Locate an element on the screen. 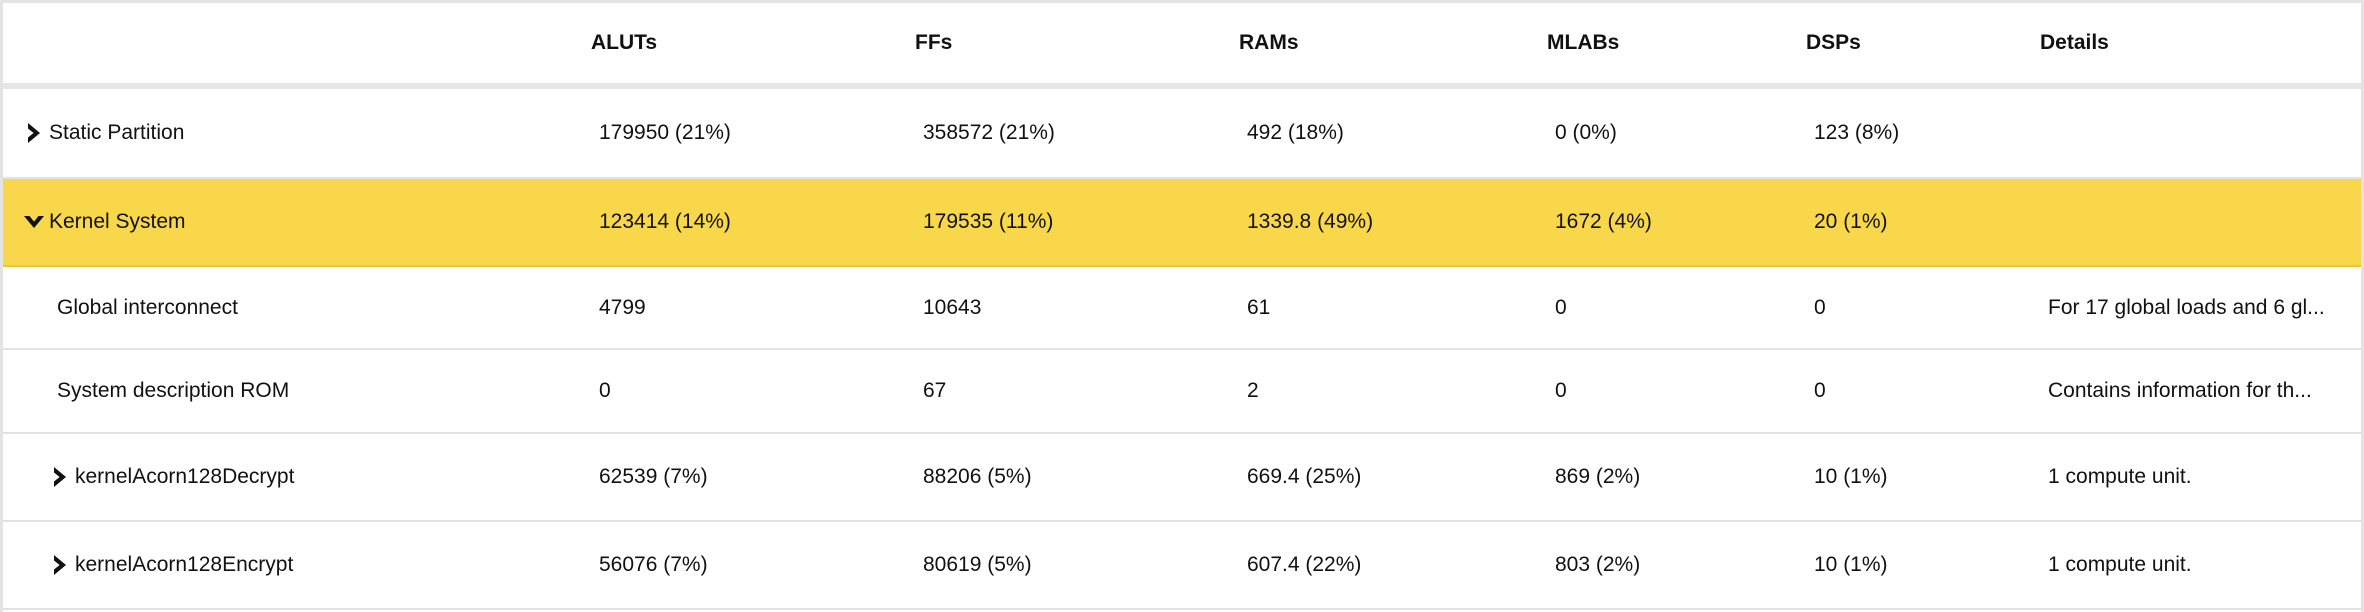 The image size is (2364, 612). cell-rams: 1339.8 (49%) is located at coordinates (1385, 222).